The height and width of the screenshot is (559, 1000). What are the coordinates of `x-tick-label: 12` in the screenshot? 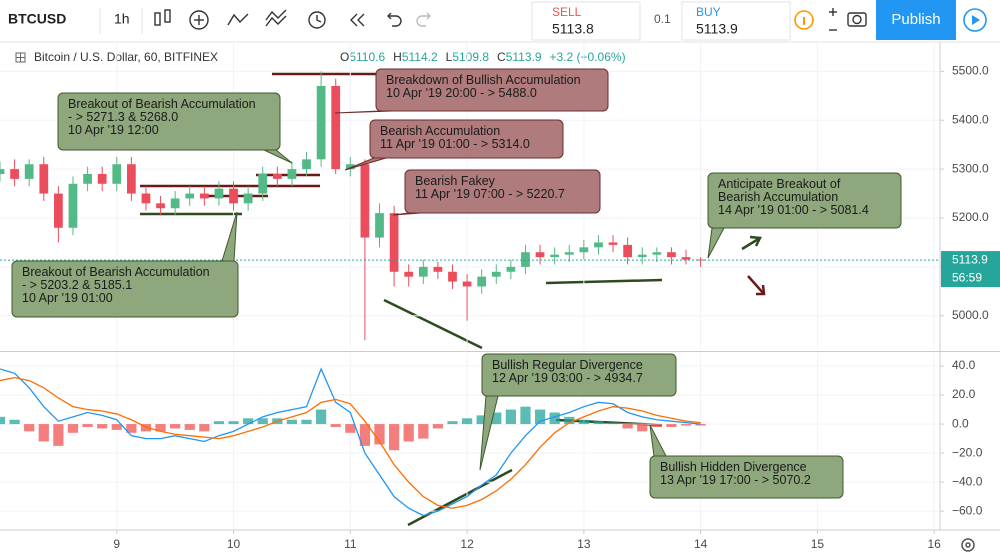 It's located at (467, 544).